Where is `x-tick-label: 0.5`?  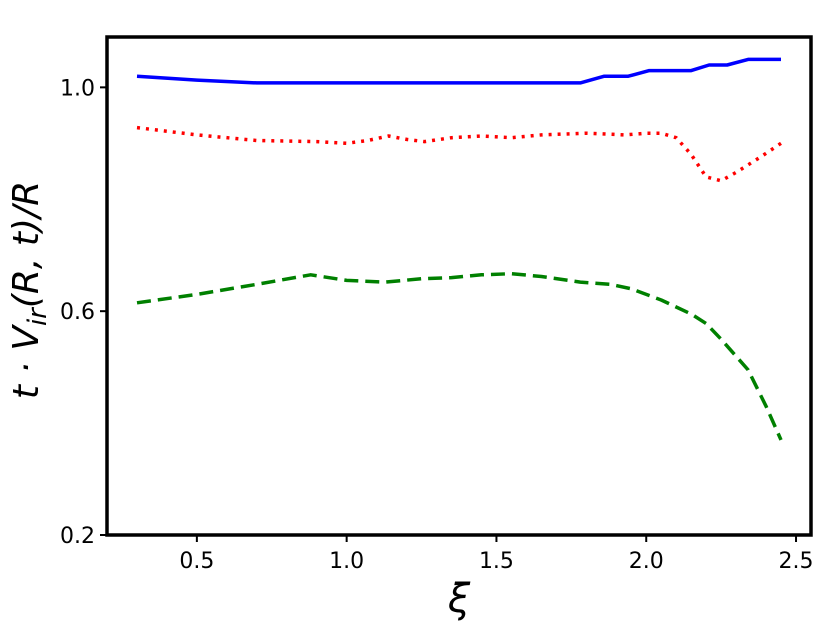
x-tick-label: 0.5 is located at coordinates (196, 561).